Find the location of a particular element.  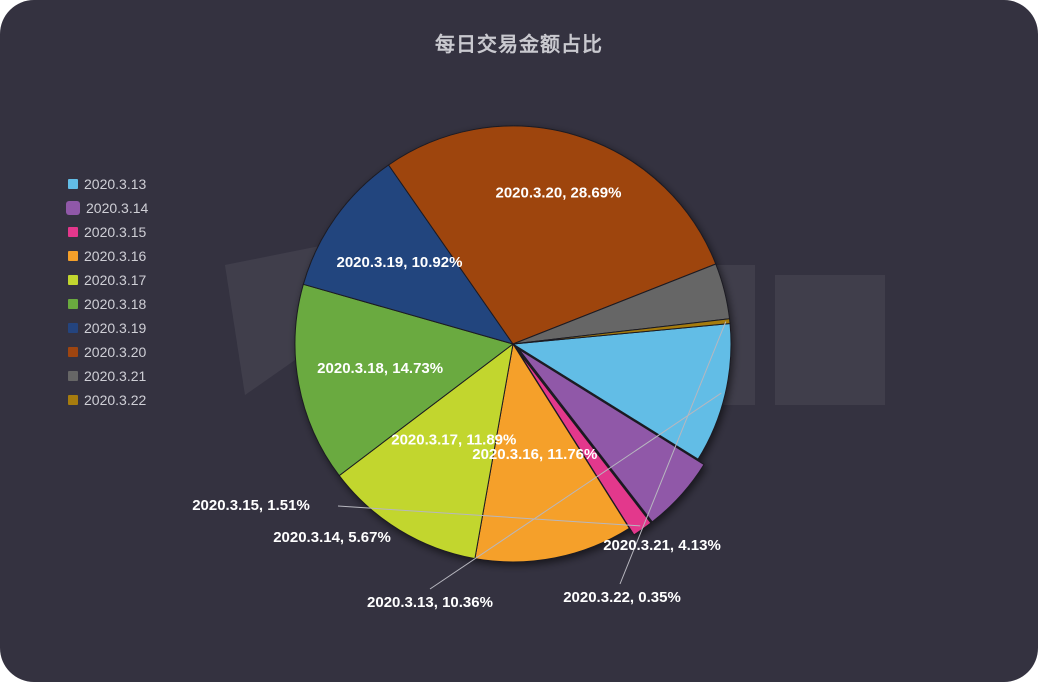

data-label-2020-3-19: 2020.3.19, 10.92% is located at coordinates (400, 262).